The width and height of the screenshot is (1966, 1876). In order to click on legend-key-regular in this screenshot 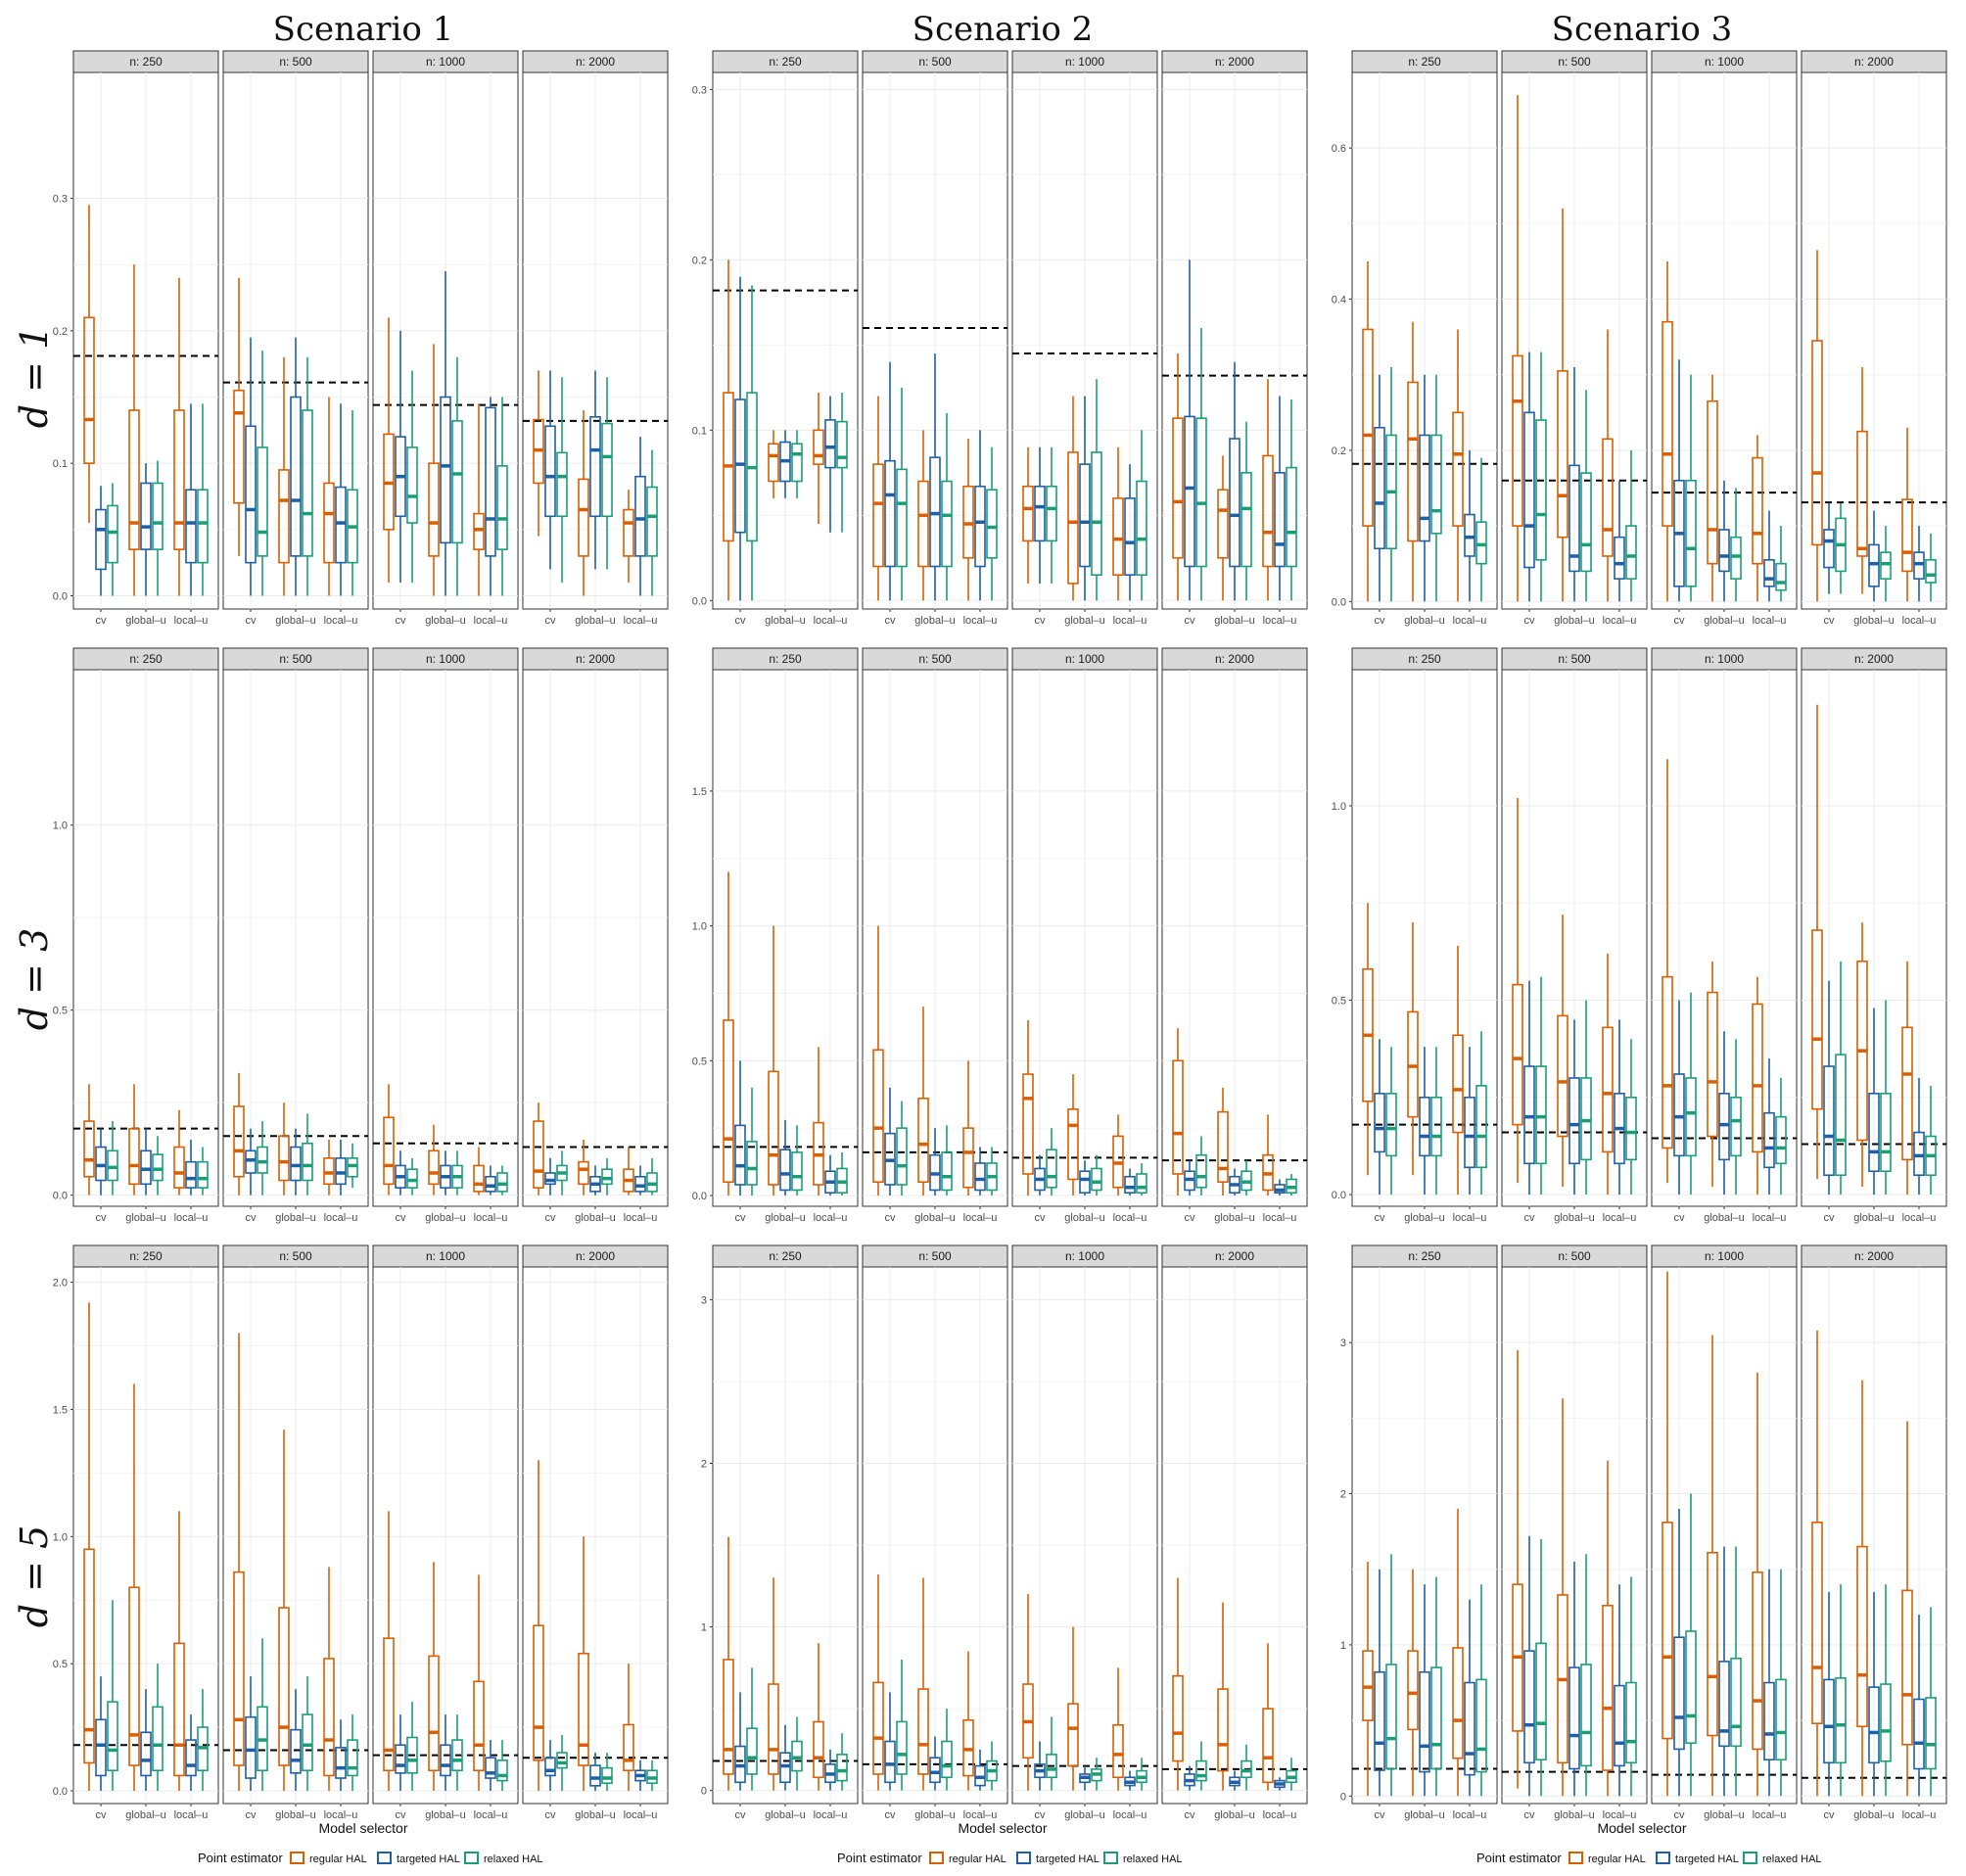, I will do `click(1576, 1858)`.